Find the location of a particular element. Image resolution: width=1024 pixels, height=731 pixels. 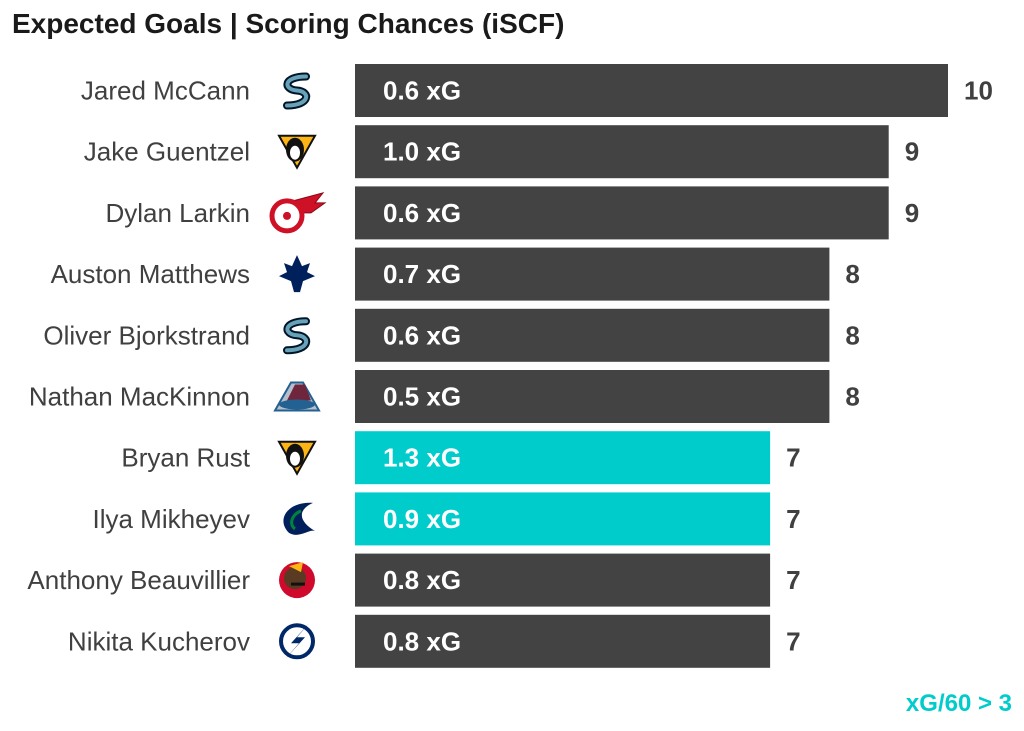

player-label: Nathan MacKinnon is located at coordinates (139, 397).